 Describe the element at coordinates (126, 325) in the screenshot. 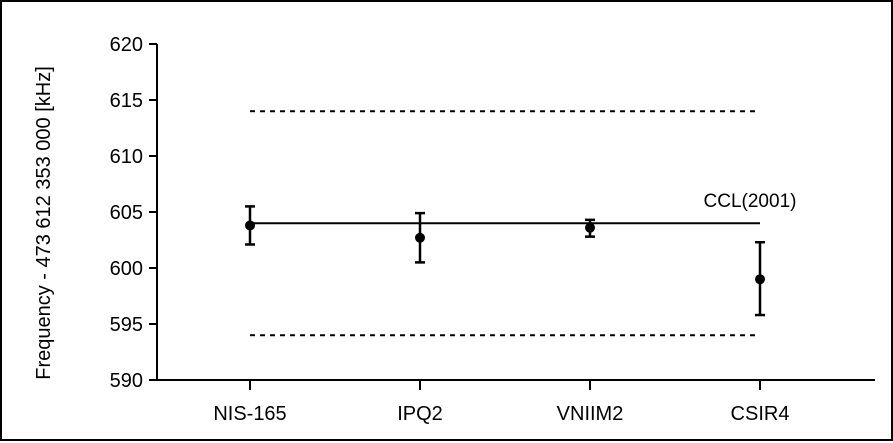

I see `y-tick-label: 595` at that location.